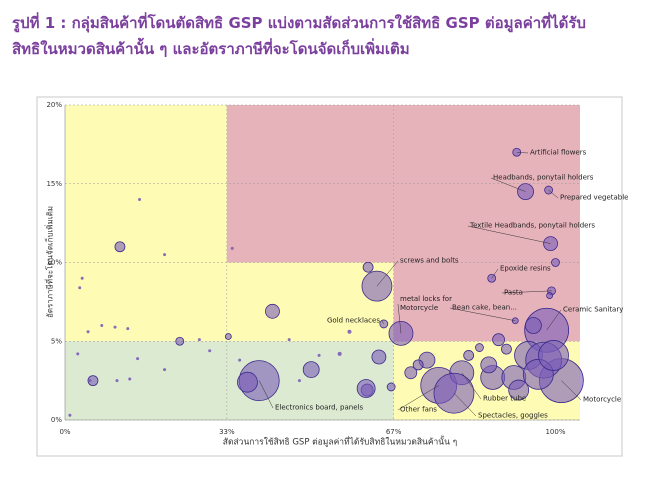 The image size is (650, 484). Describe the element at coordinates (56, 420) in the screenshot. I see `y-tick-label: 0%` at that location.